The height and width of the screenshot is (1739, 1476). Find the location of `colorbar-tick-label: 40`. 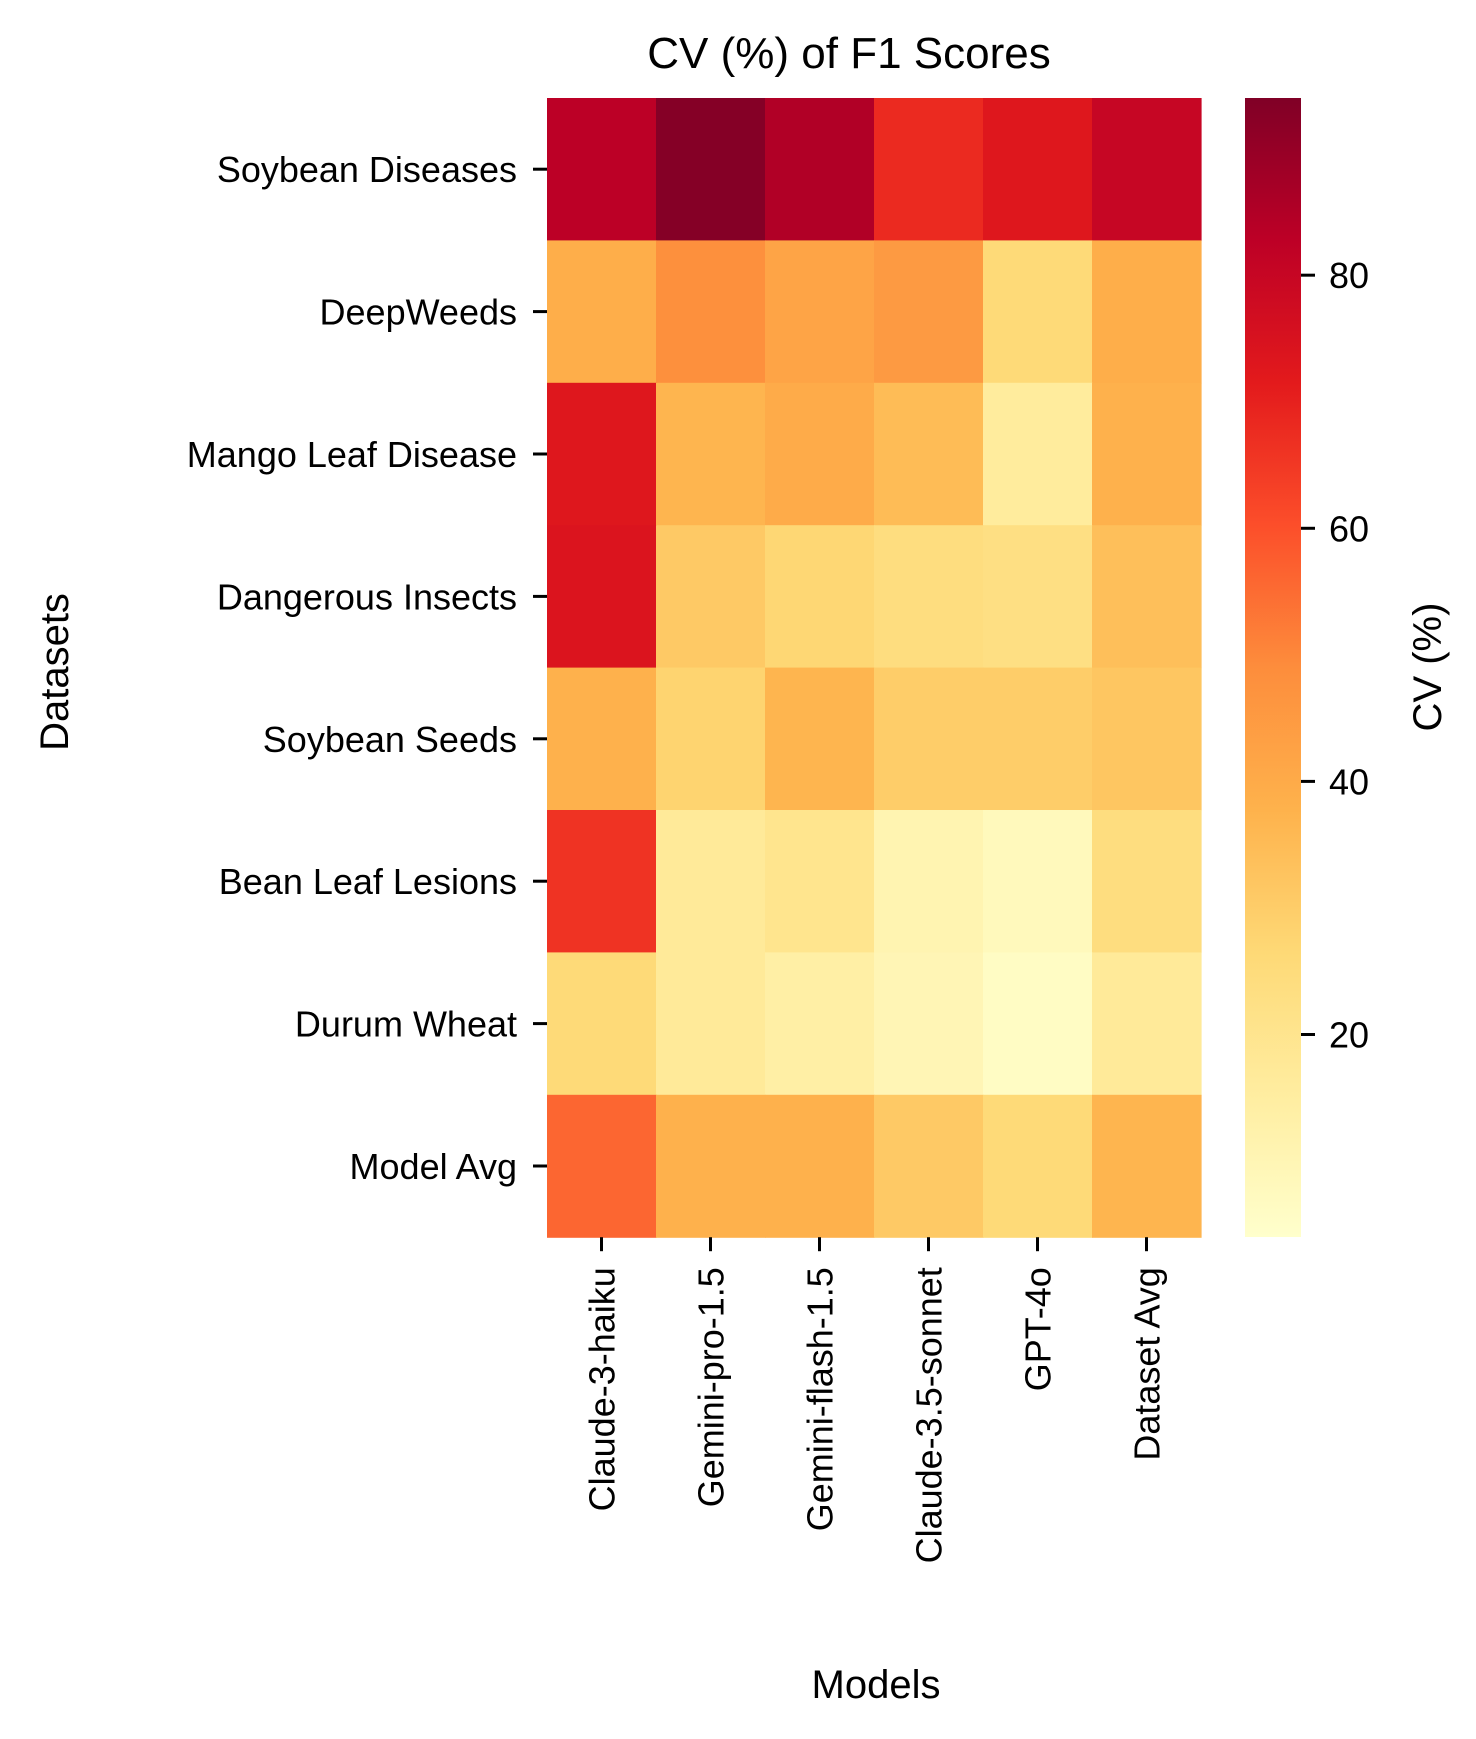

colorbar-tick-label: 40 is located at coordinates (1349, 781).